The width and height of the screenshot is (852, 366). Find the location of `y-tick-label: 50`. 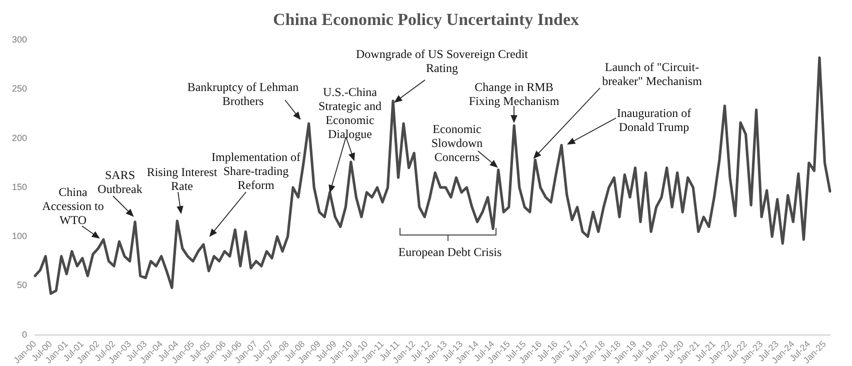

y-tick-label: 50 is located at coordinates (22, 285).